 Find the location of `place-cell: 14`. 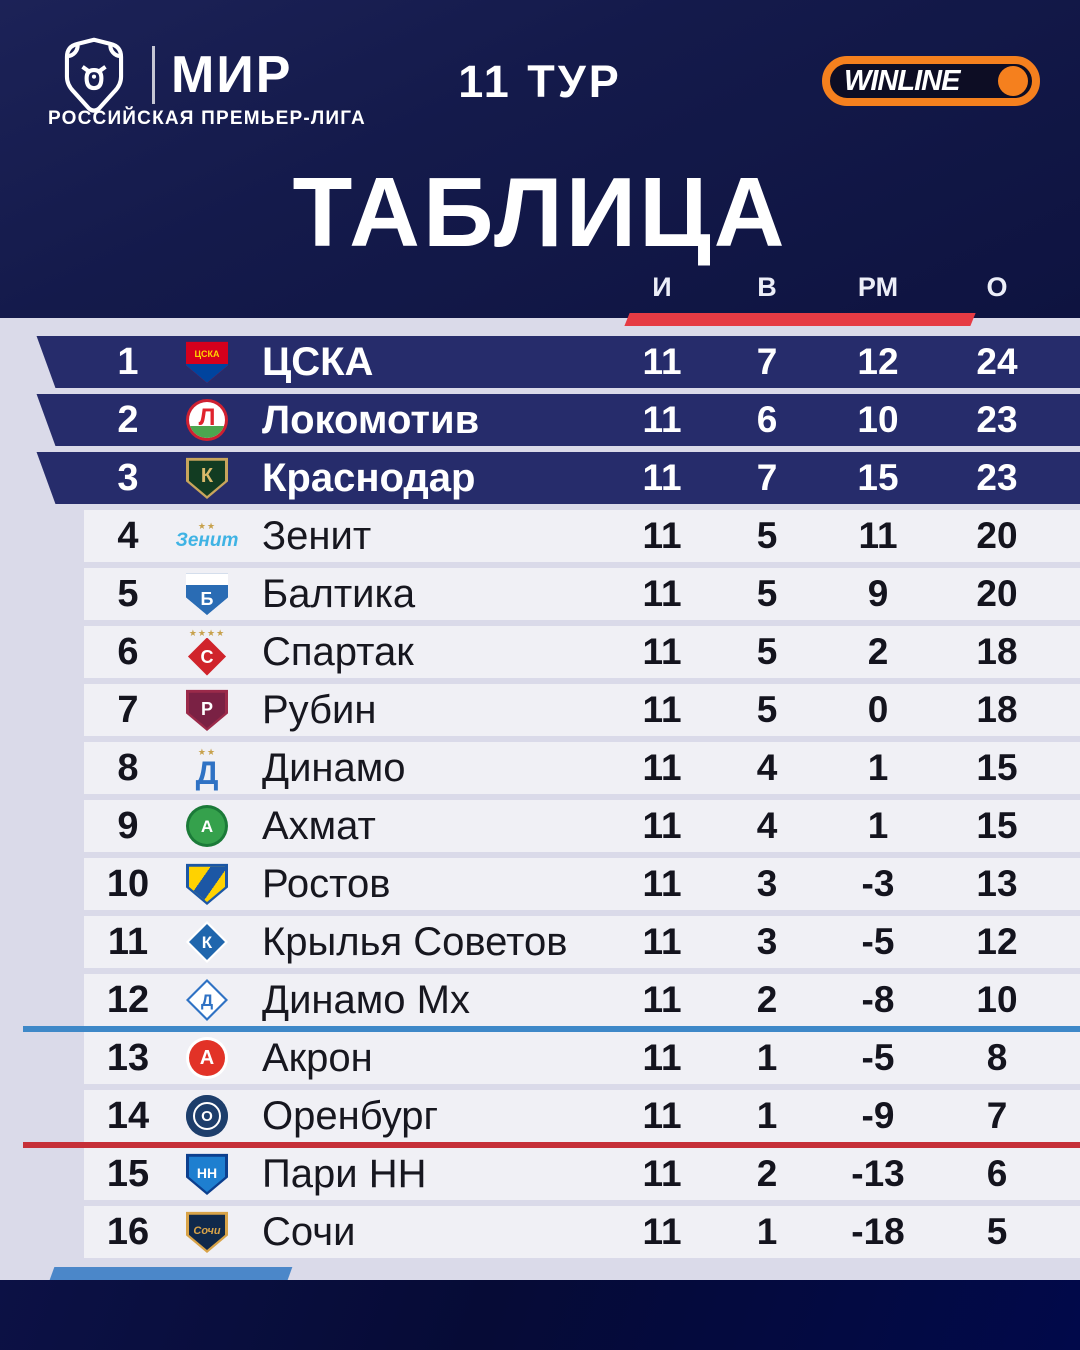

place-cell: 14 is located at coordinates (128, 1116).